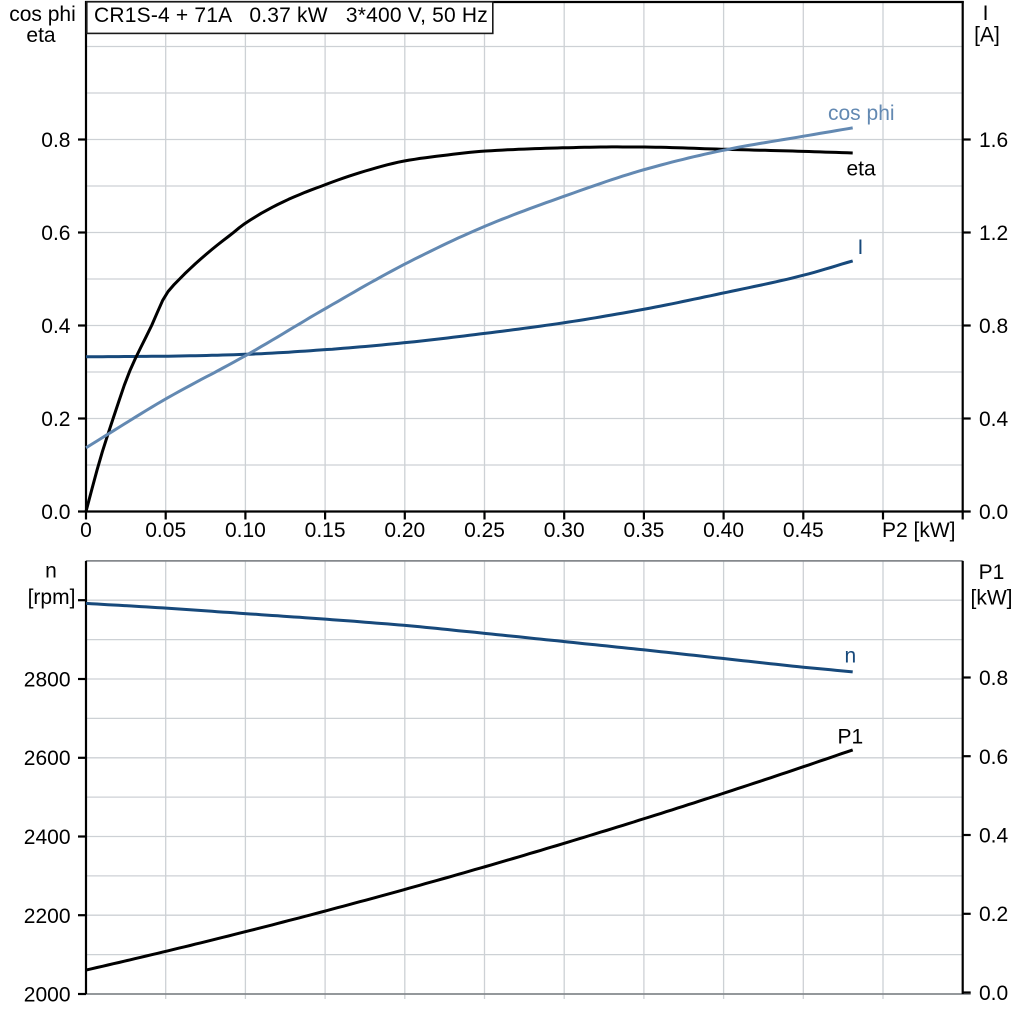 This screenshot has height=1029, width=1024. I want to click on svg-text: 2400, so click(47, 837).